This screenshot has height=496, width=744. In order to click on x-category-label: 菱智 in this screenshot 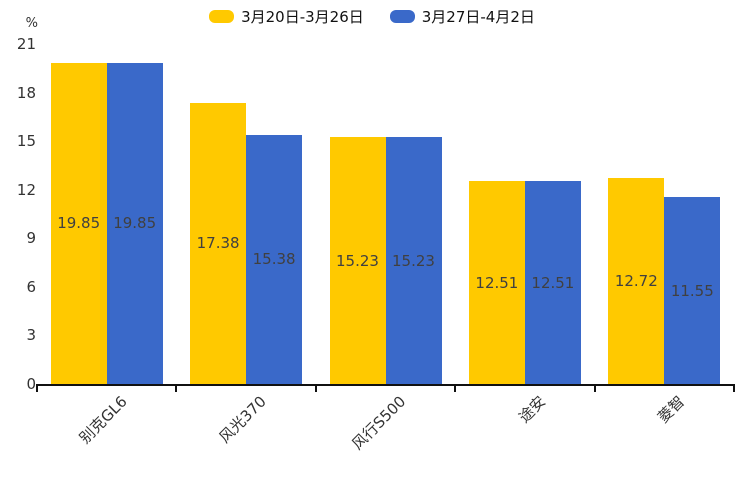, I will do `click(671, 409)`.